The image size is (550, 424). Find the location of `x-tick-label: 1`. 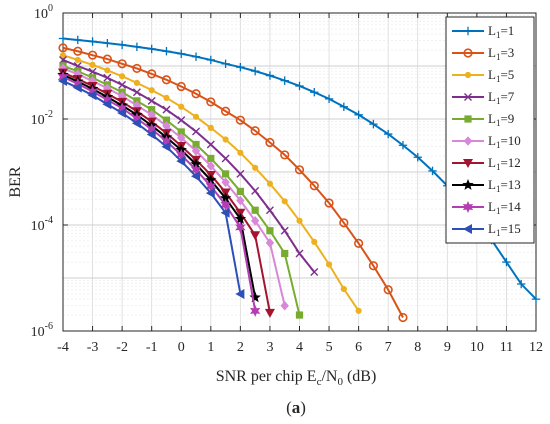

x-tick-label: 1 is located at coordinates (210, 347).